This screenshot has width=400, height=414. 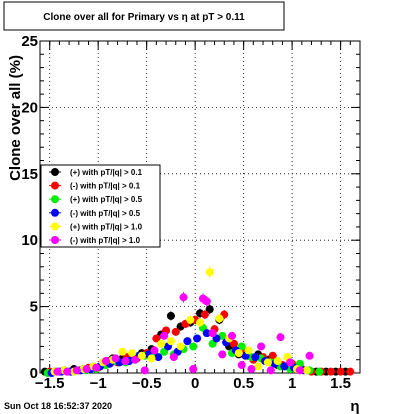 I want to click on y-axis-title: Clone over all (%), so click(x=15, y=118).